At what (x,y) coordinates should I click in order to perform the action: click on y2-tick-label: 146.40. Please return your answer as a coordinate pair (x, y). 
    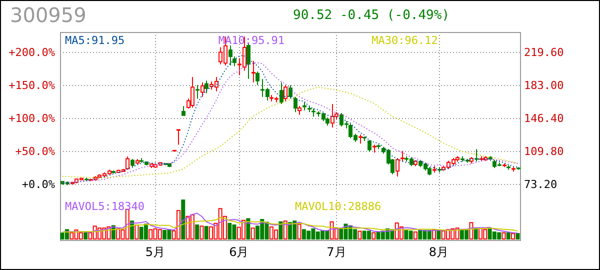
    Looking at the image, I should click on (544, 118).